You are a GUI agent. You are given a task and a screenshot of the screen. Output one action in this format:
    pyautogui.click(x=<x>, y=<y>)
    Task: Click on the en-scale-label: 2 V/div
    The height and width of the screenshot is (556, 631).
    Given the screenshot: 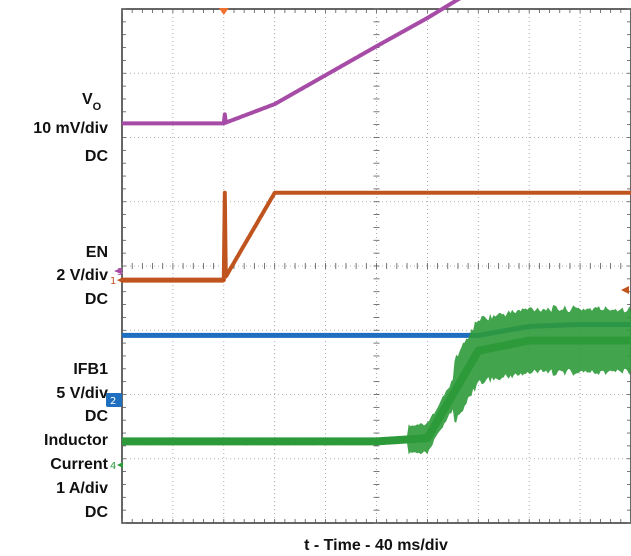 What is the action you would take?
    pyautogui.click(x=82, y=275)
    